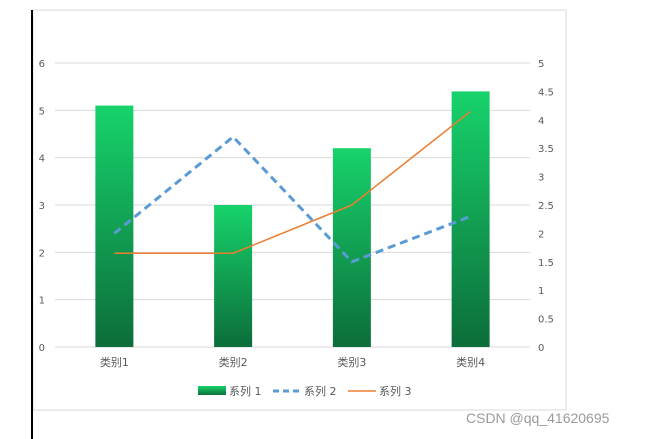  What do you see at coordinates (42, 253) in the screenshot?
I see `left-tick-label: 2` at bounding box center [42, 253].